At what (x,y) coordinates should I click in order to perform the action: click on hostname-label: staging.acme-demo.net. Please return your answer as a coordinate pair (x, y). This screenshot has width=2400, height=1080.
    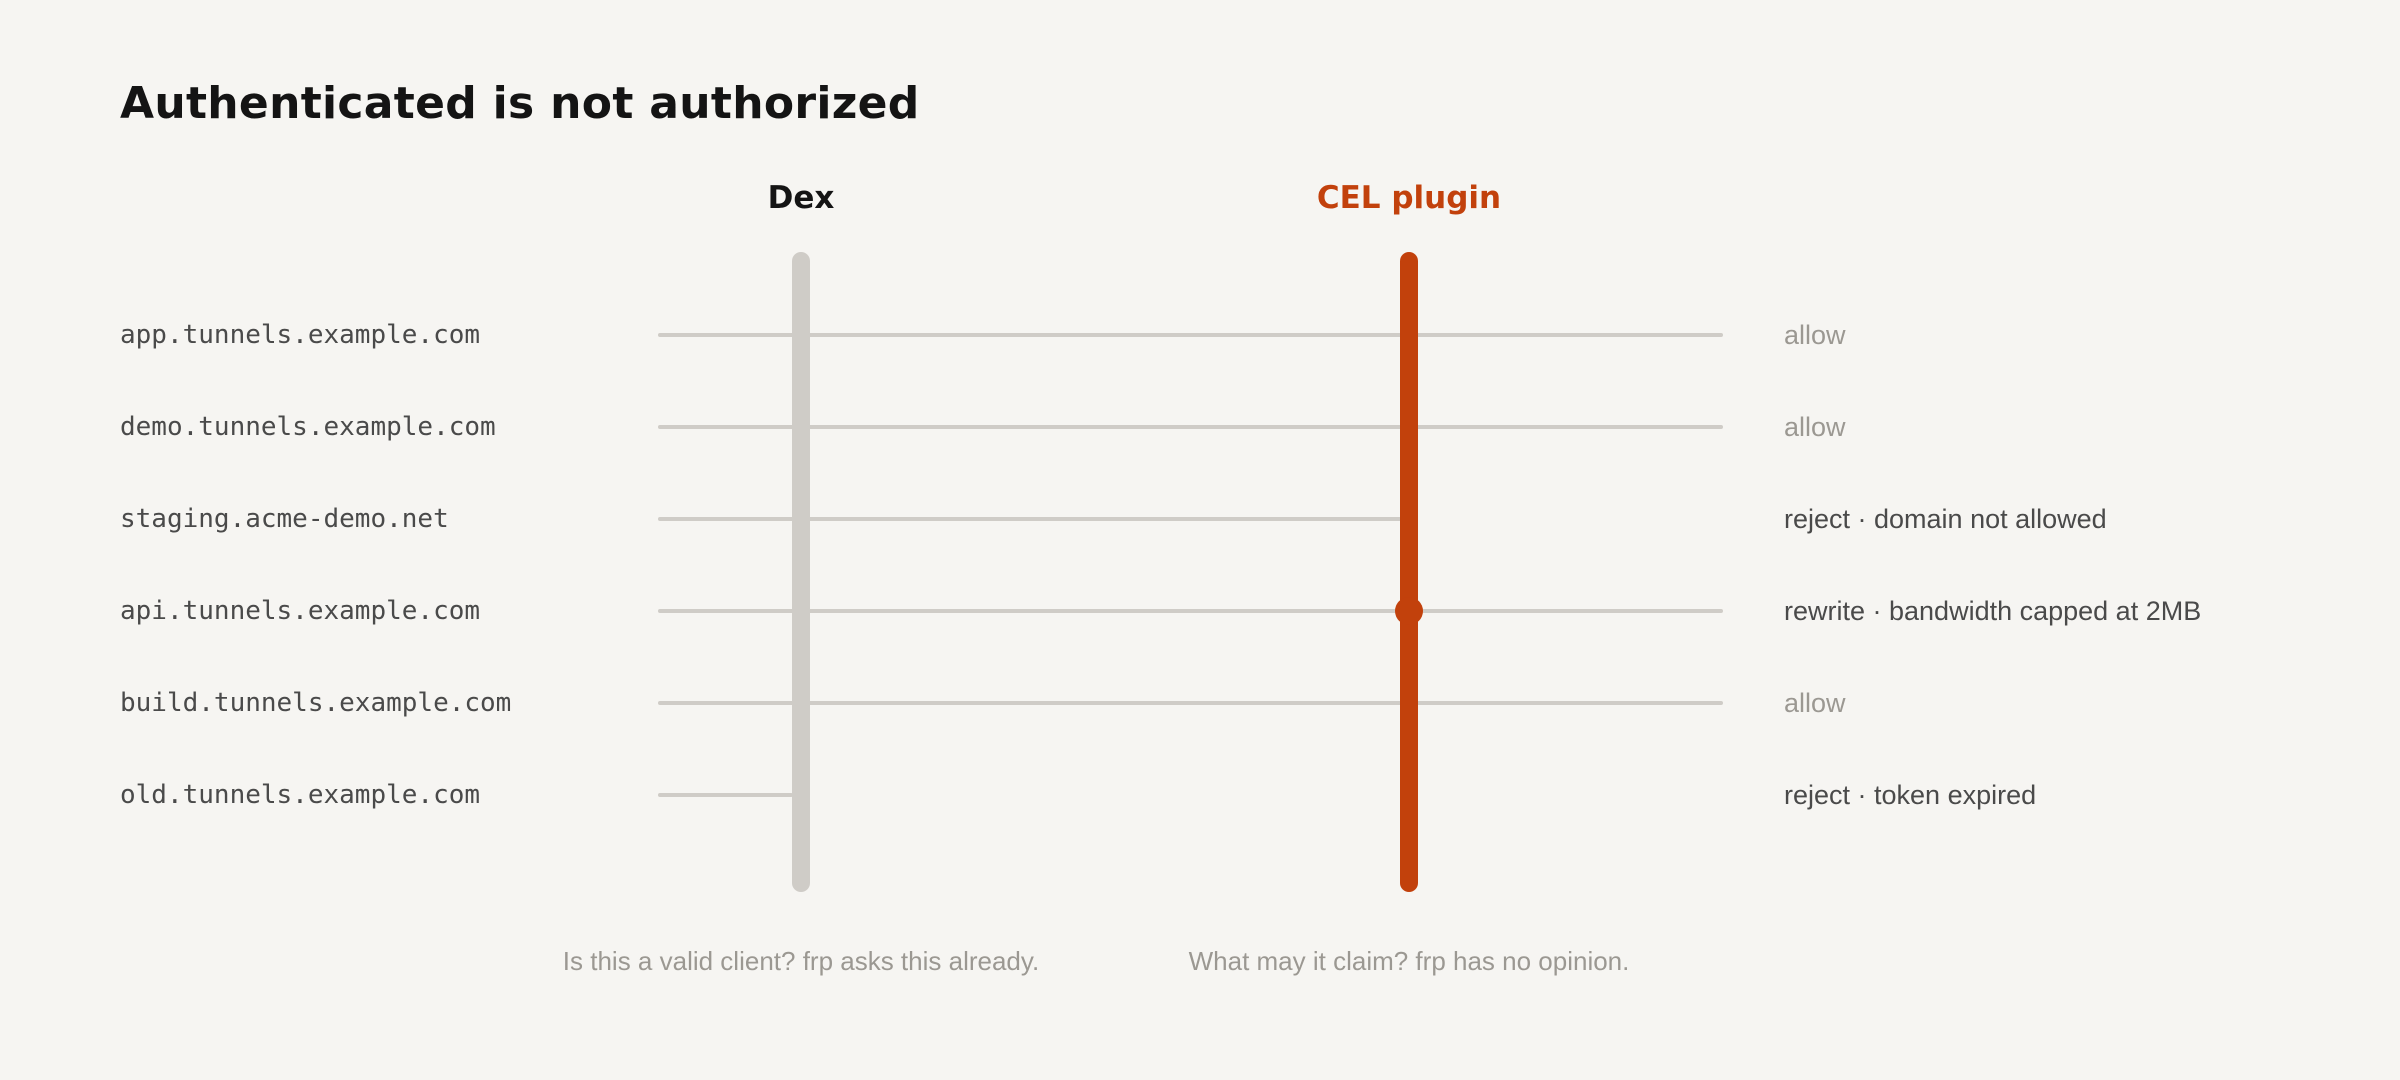
    Looking at the image, I should click on (284, 519).